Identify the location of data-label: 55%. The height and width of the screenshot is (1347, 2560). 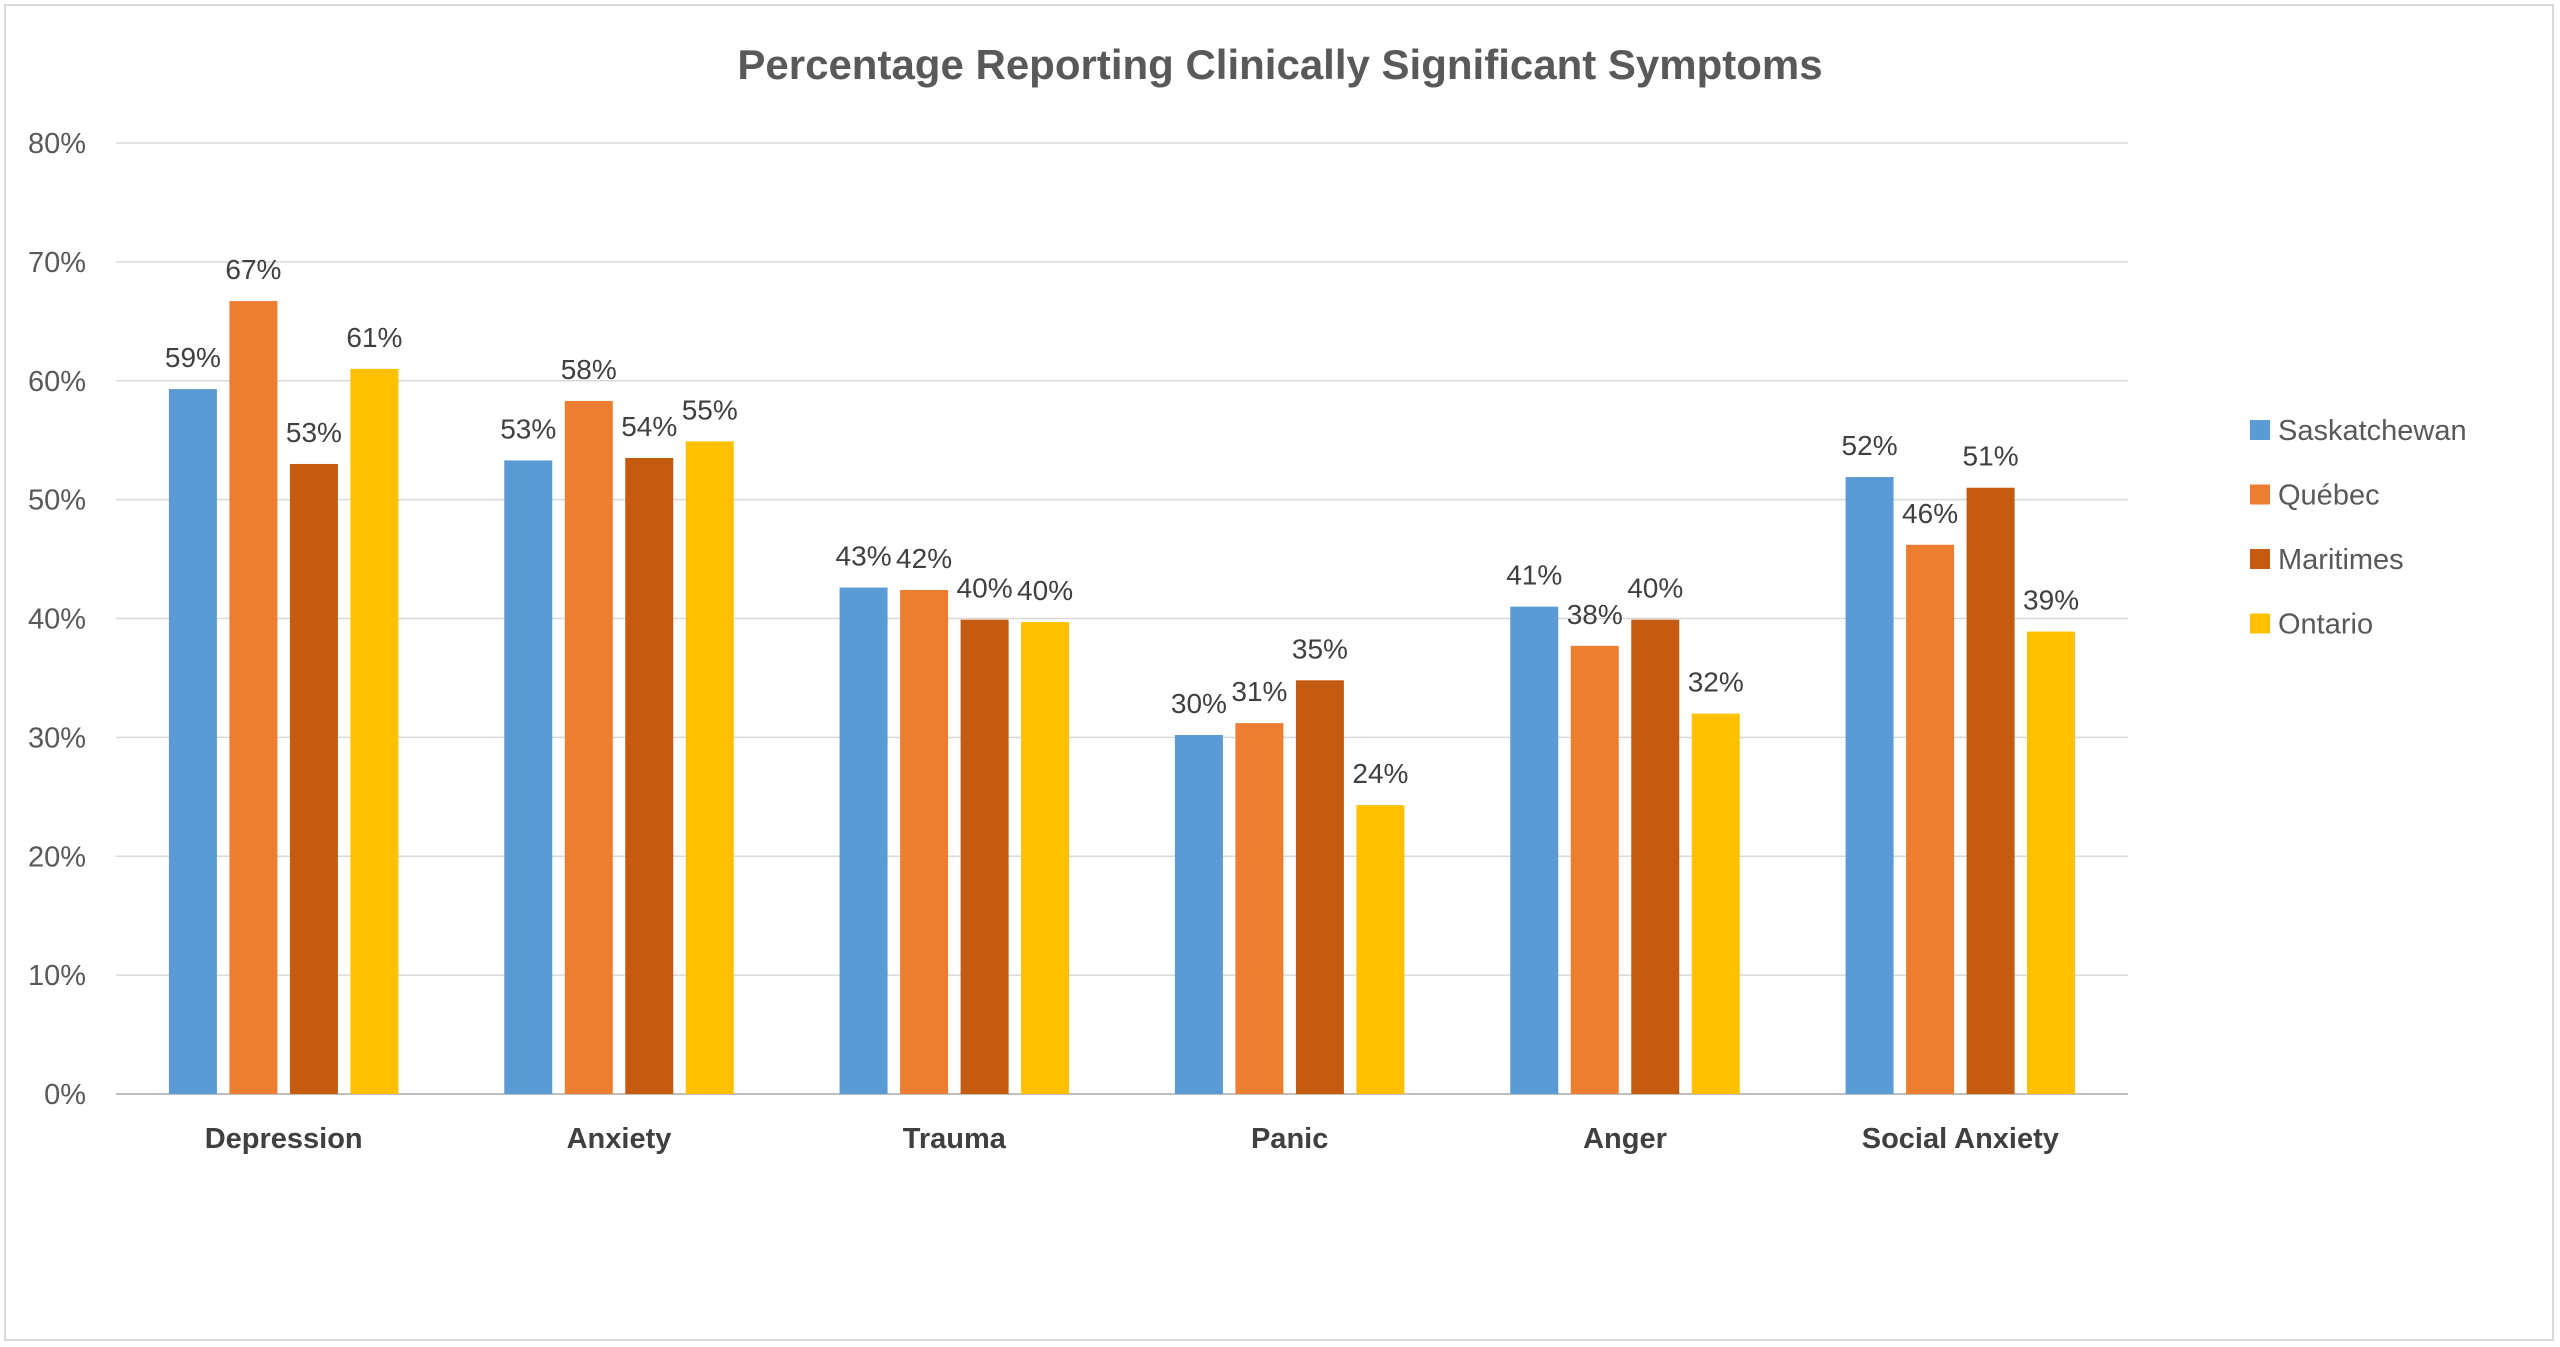
(710, 409).